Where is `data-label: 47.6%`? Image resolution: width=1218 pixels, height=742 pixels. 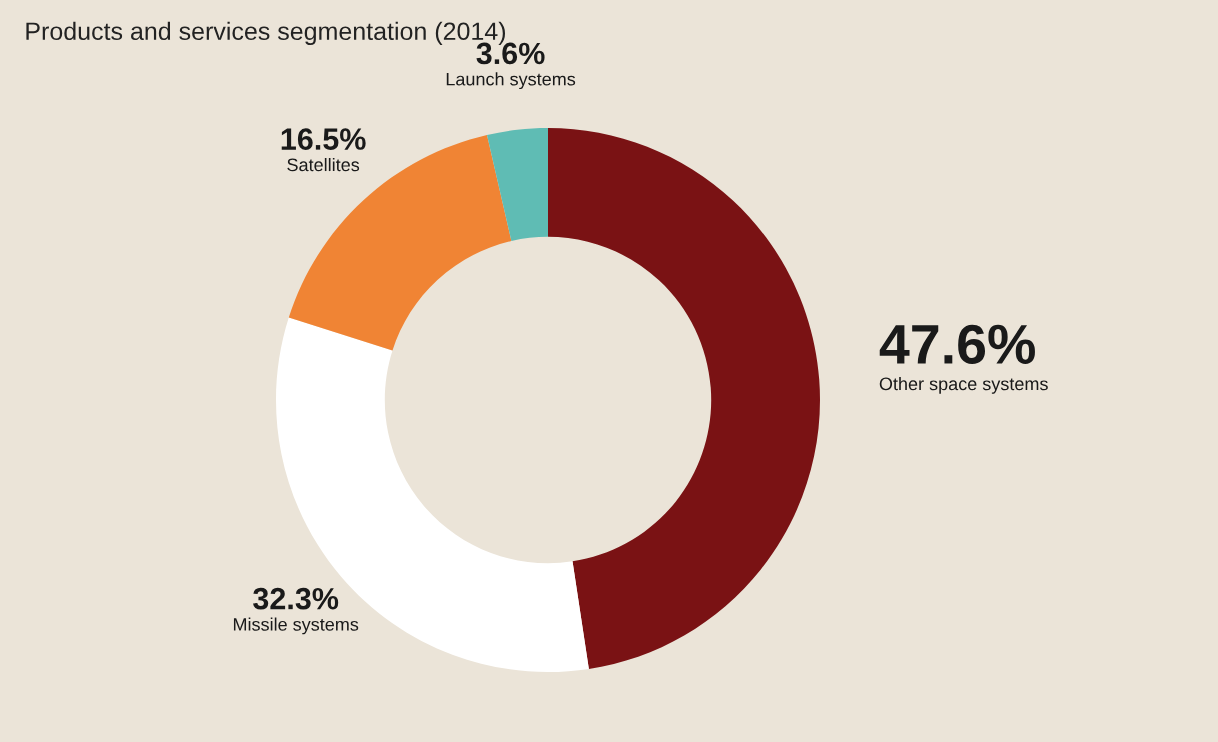
data-label: 47.6% is located at coordinates (957, 344).